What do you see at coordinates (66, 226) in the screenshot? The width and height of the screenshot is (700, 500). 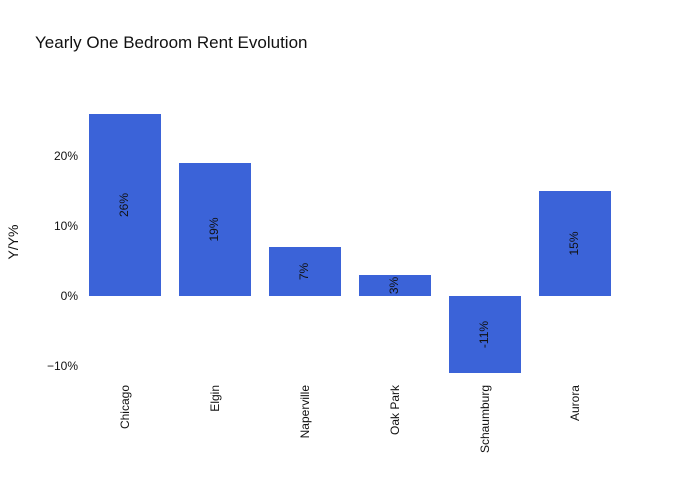 I see `y-tick-label: 10%` at bounding box center [66, 226].